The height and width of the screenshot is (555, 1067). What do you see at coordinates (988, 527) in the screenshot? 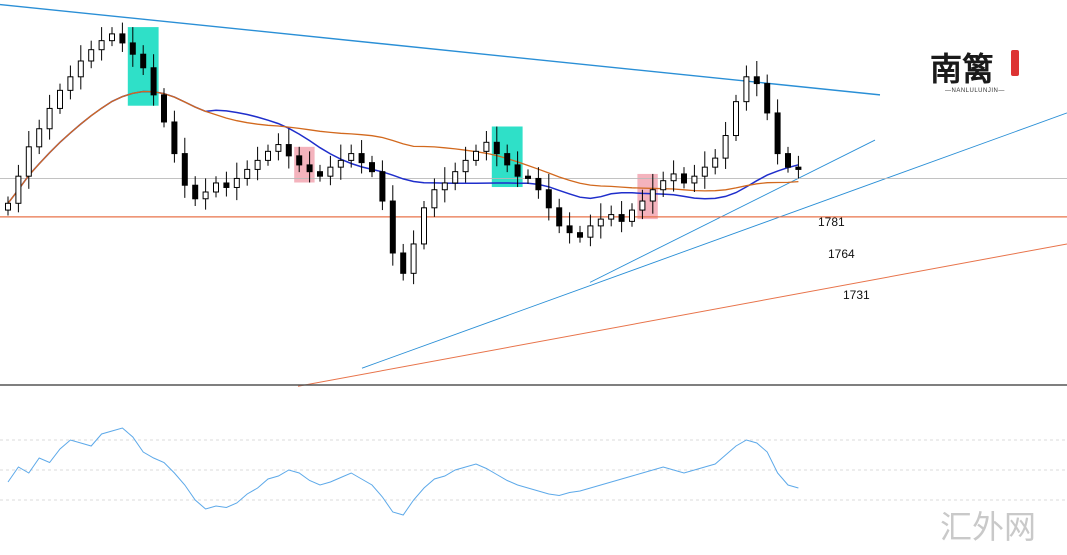
I see `site-watermark: 汇外网` at bounding box center [988, 527].